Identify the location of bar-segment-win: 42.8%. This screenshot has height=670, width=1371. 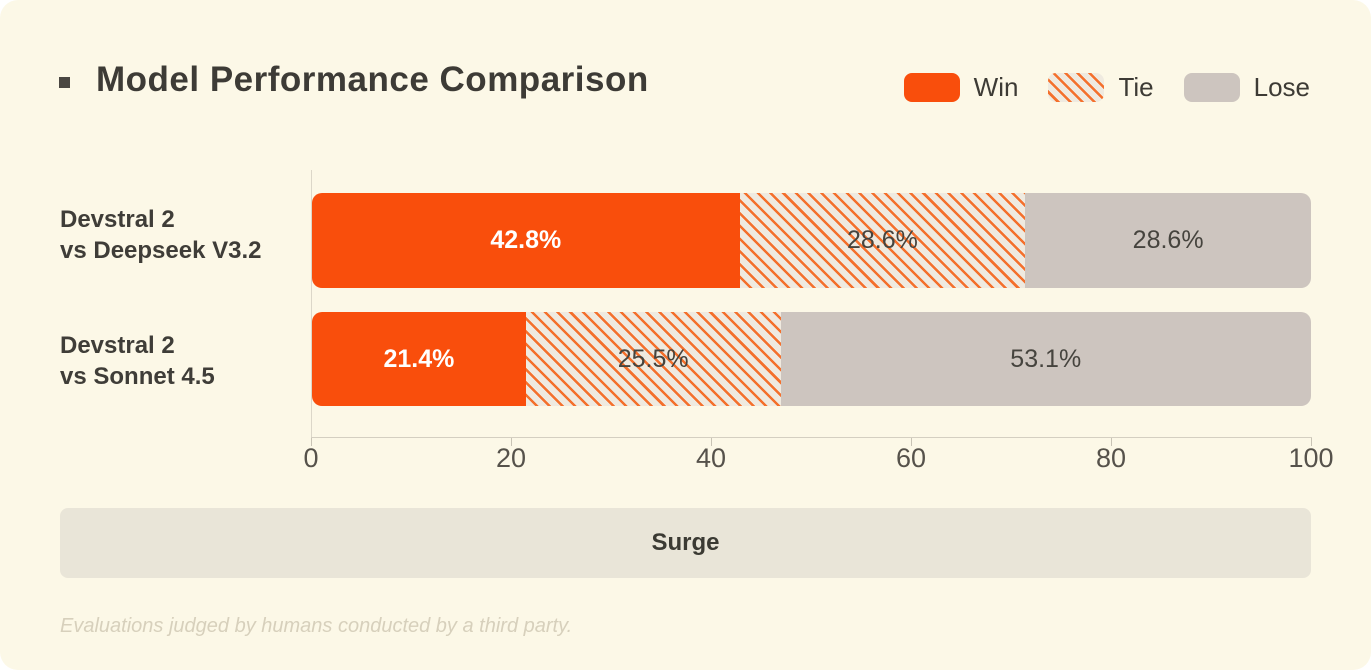
(526, 240).